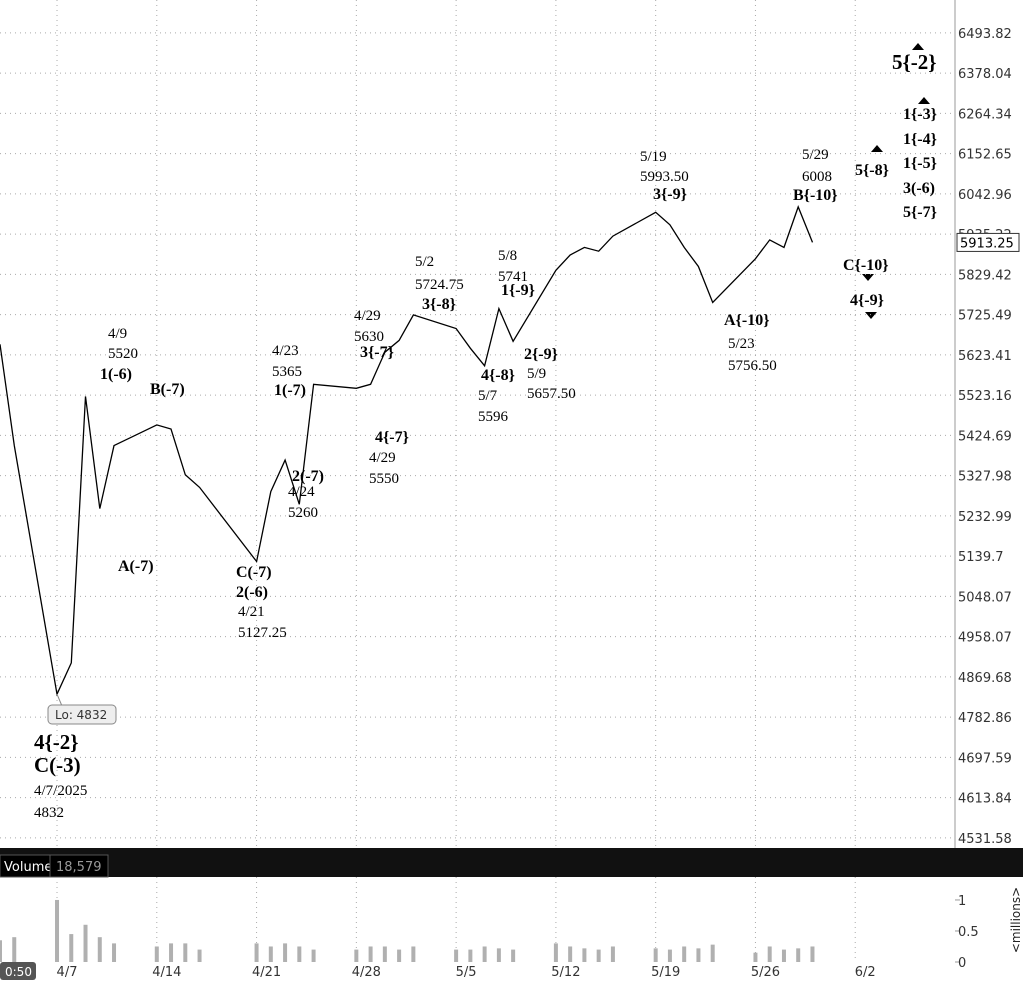  Describe the element at coordinates (920, 114) in the screenshot. I see `wave-annotation: 1{-3}` at that location.